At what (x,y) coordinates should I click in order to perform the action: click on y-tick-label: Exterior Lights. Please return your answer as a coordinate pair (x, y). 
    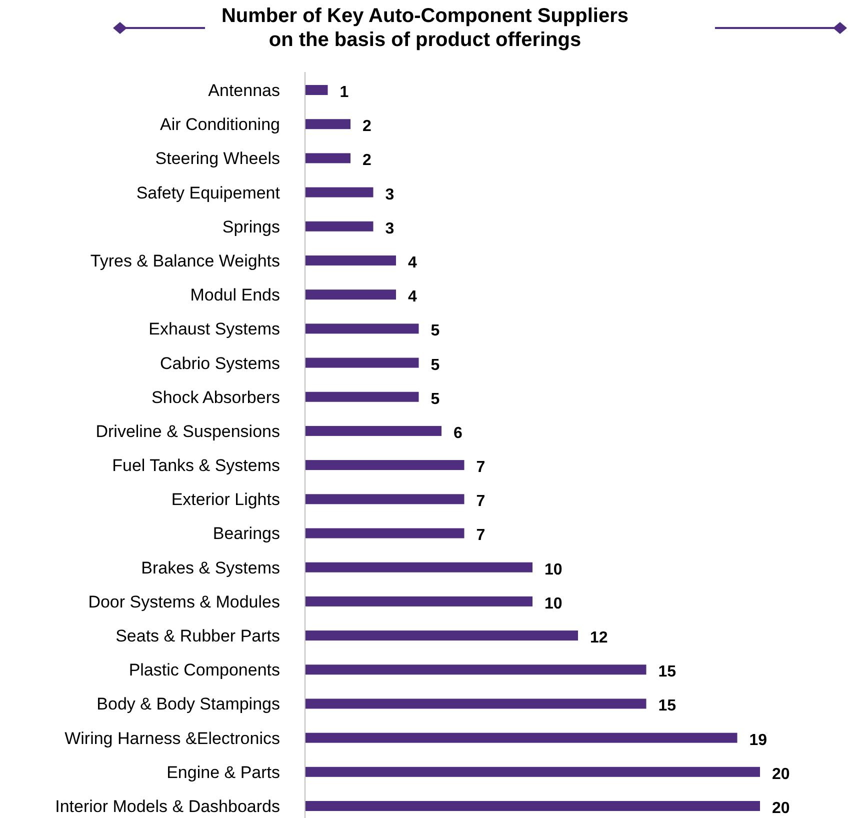
    Looking at the image, I should click on (225, 500).